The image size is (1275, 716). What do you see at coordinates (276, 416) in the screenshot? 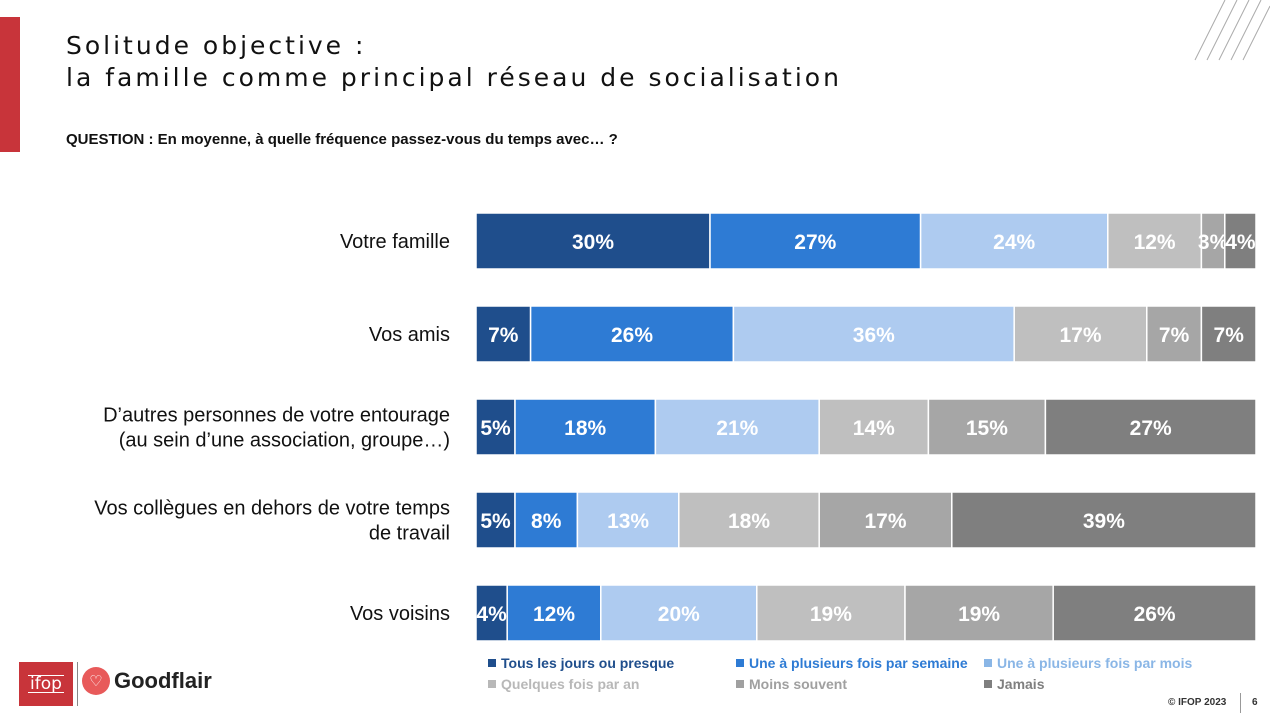
I see `category-label: D’autres personnes de votre entourage` at bounding box center [276, 416].